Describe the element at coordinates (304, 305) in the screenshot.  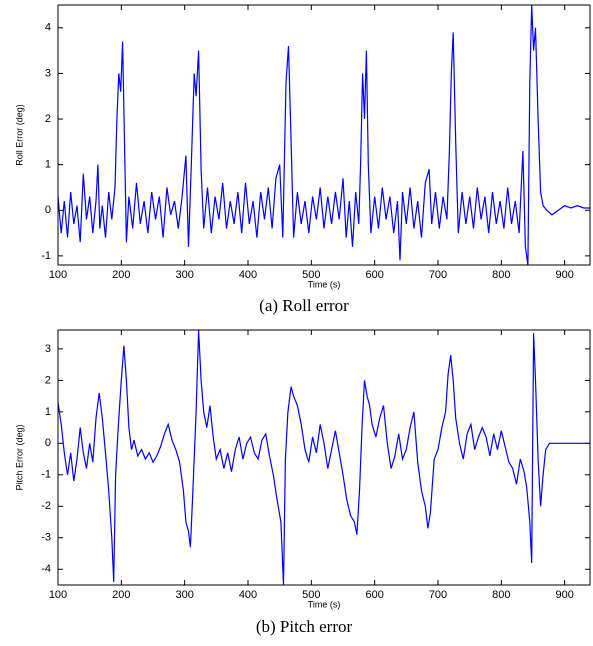
I see `caption: (a) Roll error` at that location.